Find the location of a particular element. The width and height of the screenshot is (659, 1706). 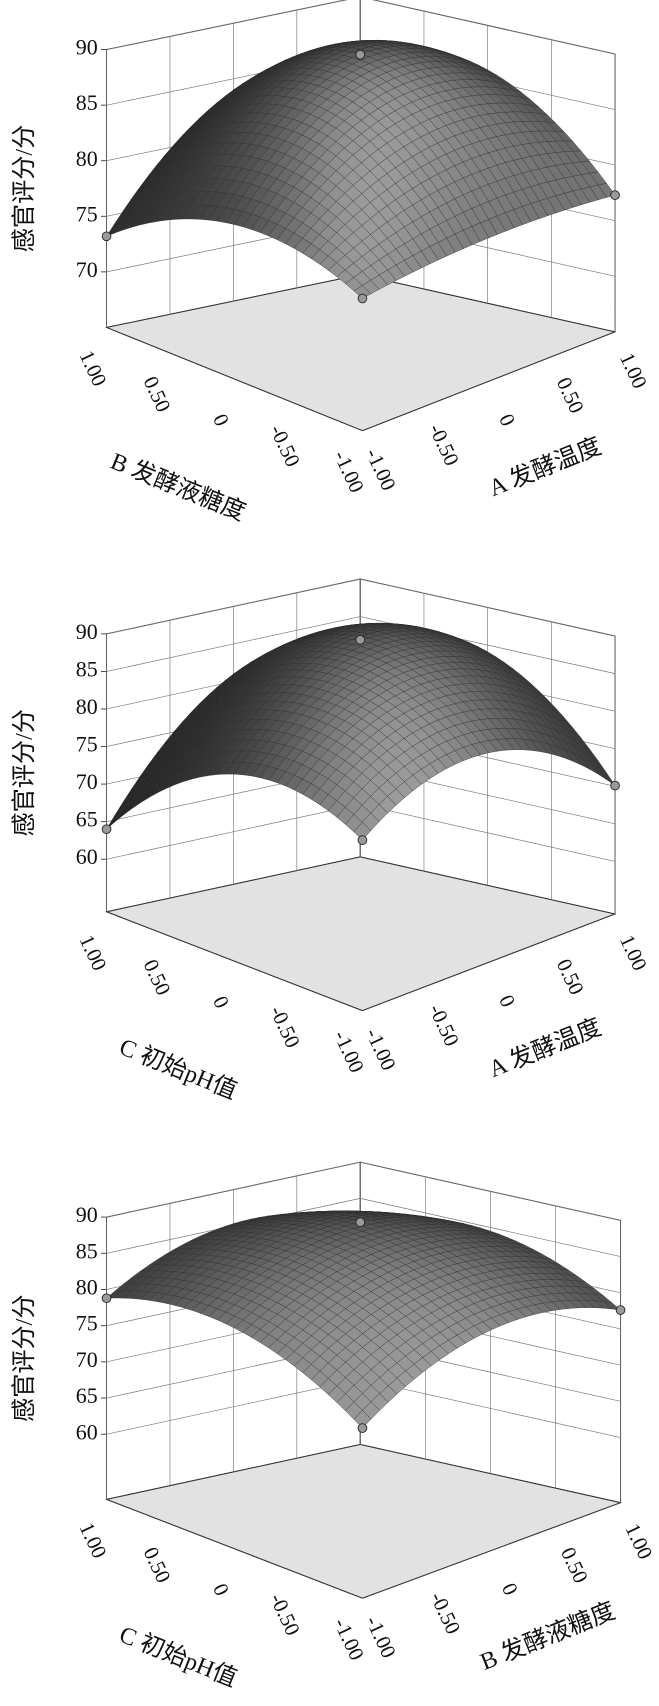

x-axis-title: B 发酵液糖度 is located at coordinates (548, 1636).